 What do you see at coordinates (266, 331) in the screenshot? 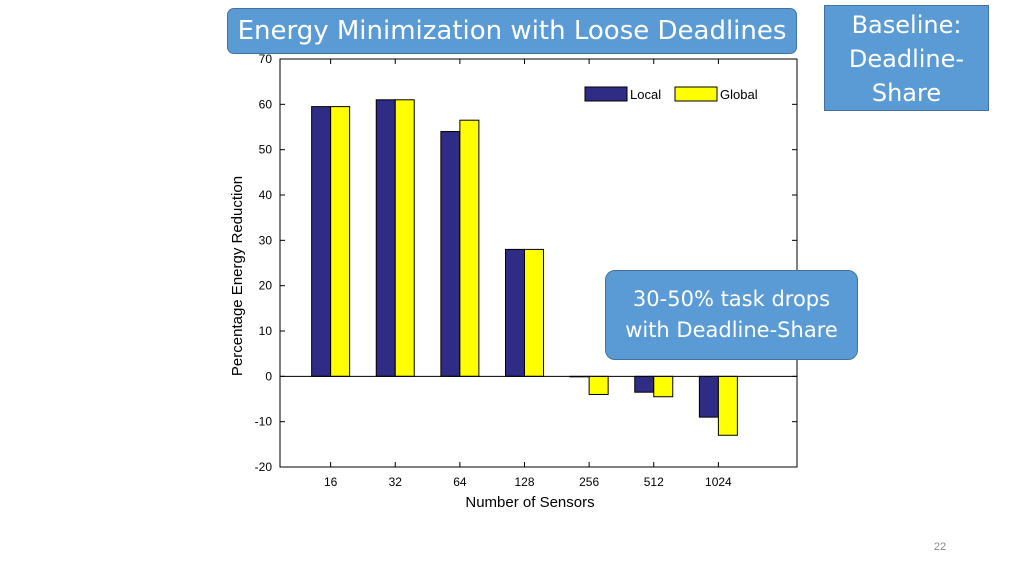
I see `y-tick-label: 10` at bounding box center [266, 331].